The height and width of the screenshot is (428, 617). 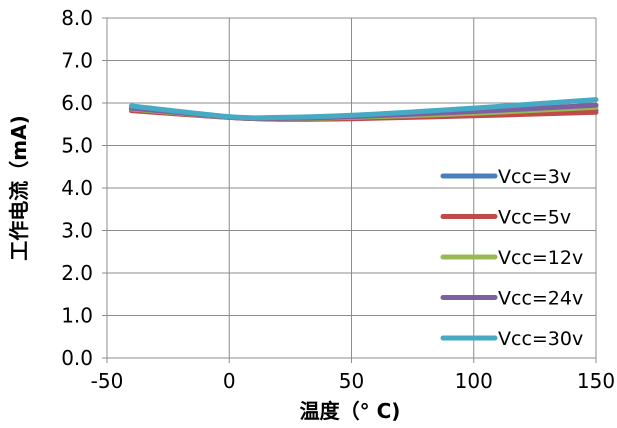 I want to click on legend-label: Vcc=5v, so click(x=534, y=218).